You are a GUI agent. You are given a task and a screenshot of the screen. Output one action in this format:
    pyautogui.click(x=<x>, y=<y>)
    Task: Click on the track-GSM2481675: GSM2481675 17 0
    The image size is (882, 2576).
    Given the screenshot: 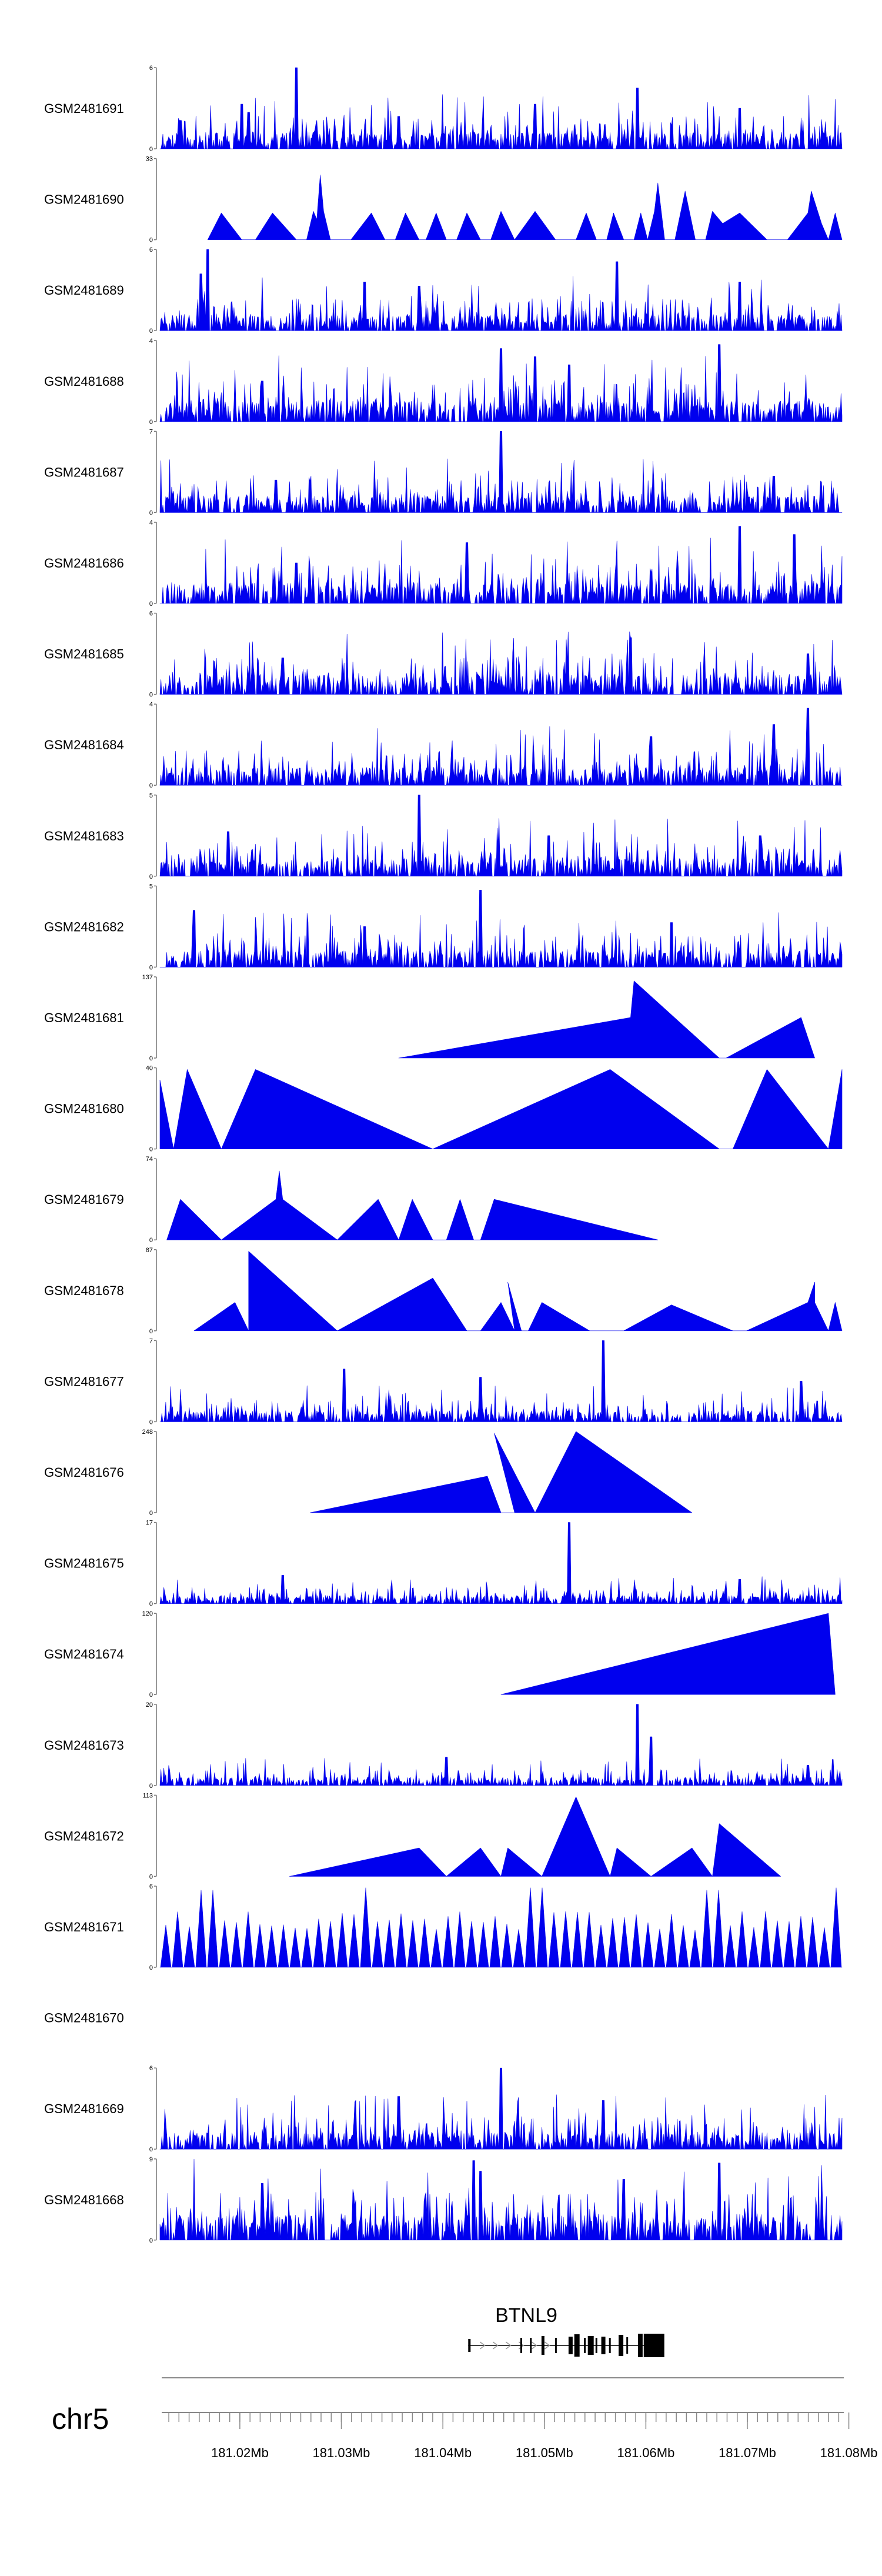 What is the action you would take?
    pyautogui.click(x=443, y=1564)
    